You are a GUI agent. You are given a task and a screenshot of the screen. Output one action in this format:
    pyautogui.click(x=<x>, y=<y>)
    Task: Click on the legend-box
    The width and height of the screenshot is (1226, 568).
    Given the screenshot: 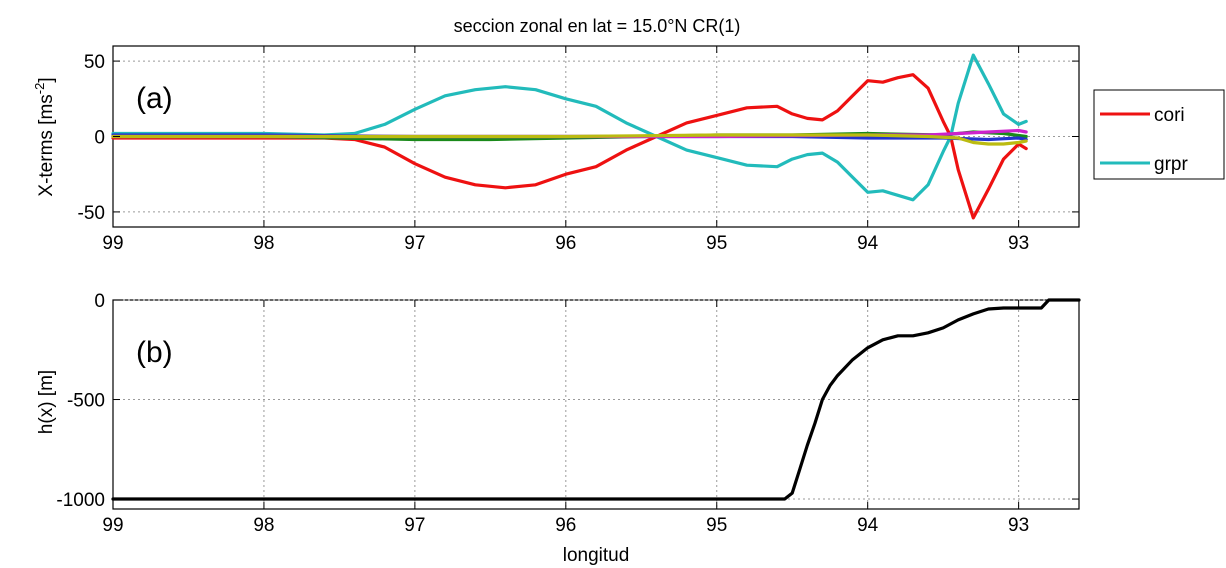 What is the action you would take?
    pyautogui.click(x=1159, y=134)
    